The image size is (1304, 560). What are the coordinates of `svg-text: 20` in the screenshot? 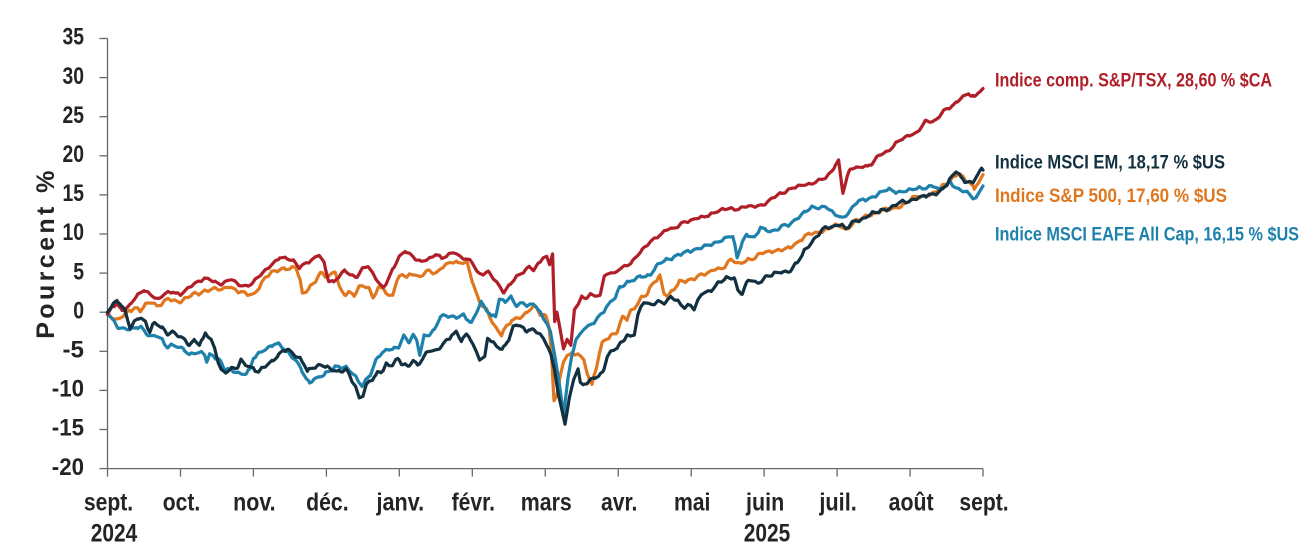 It's located at (74, 154).